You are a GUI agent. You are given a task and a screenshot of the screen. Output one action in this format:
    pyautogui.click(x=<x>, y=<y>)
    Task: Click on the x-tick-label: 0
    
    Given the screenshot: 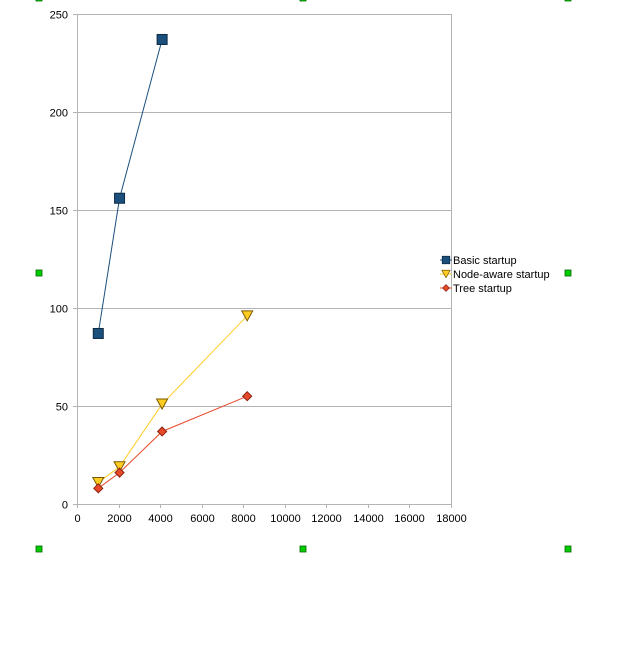 What is the action you would take?
    pyautogui.click(x=77, y=519)
    